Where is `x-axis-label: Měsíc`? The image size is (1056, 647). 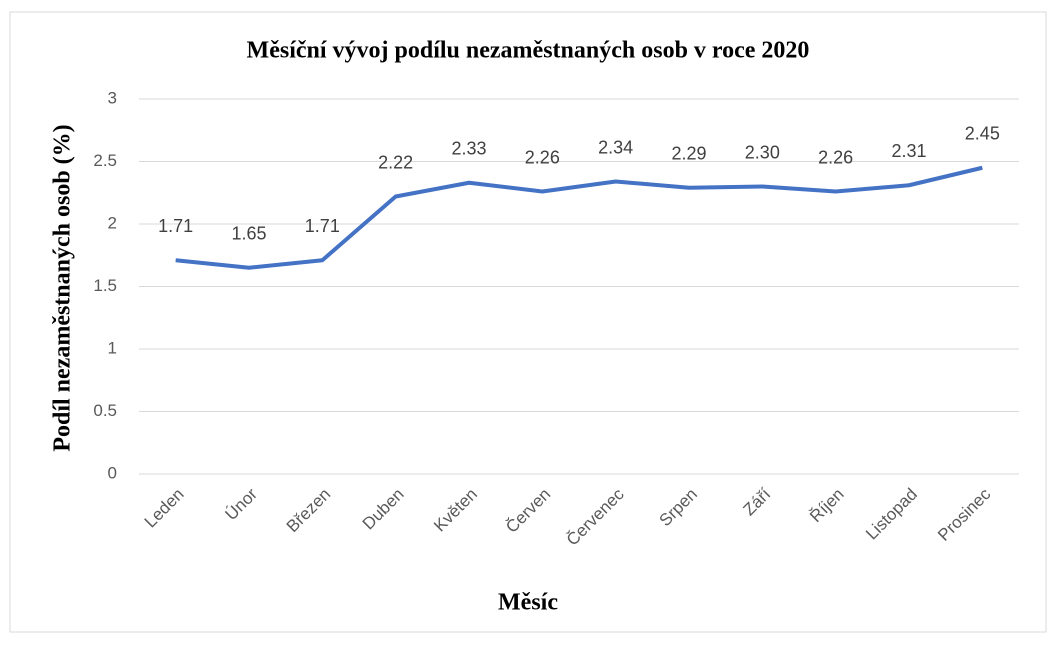
x-axis-label: Měsíc is located at coordinates (528, 603).